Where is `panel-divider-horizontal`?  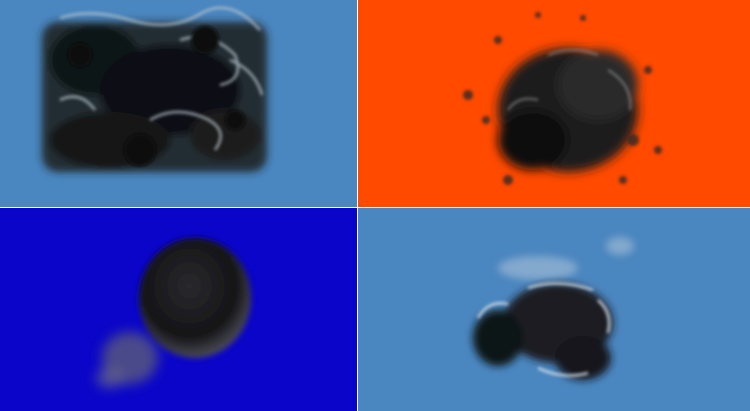 panel-divider-horizontal is located at coordinates (375, 207).